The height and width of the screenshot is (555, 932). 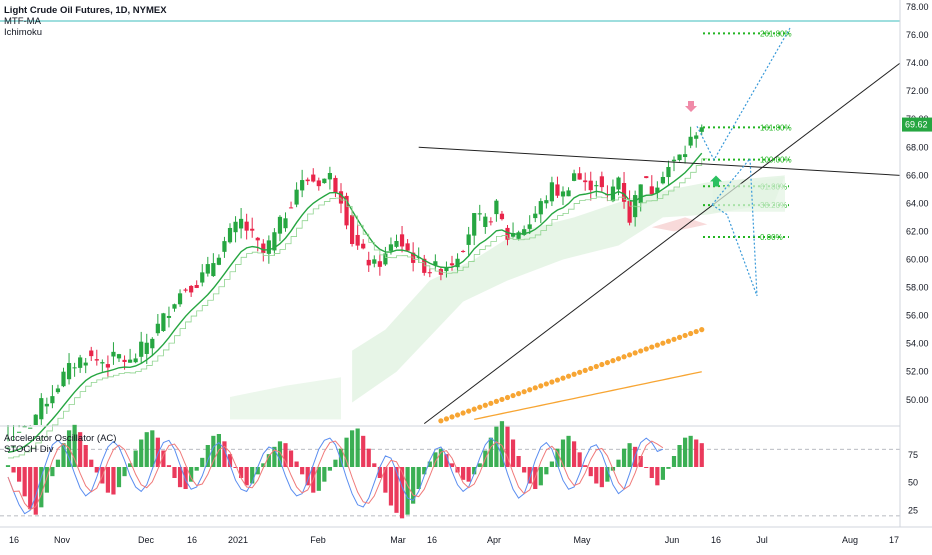 I want to click on price-axis-tick: 50.00, so click(x=917, y=400).